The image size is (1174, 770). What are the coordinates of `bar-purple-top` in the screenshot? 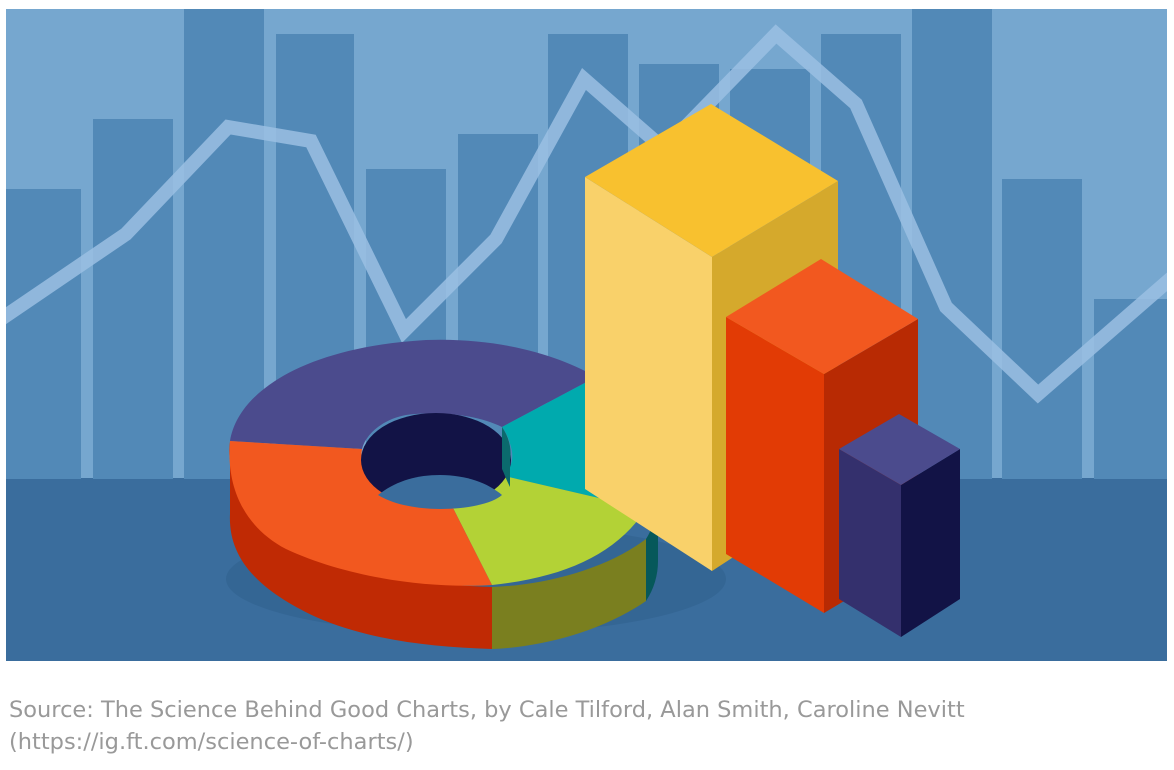 It's located at (899, 449).